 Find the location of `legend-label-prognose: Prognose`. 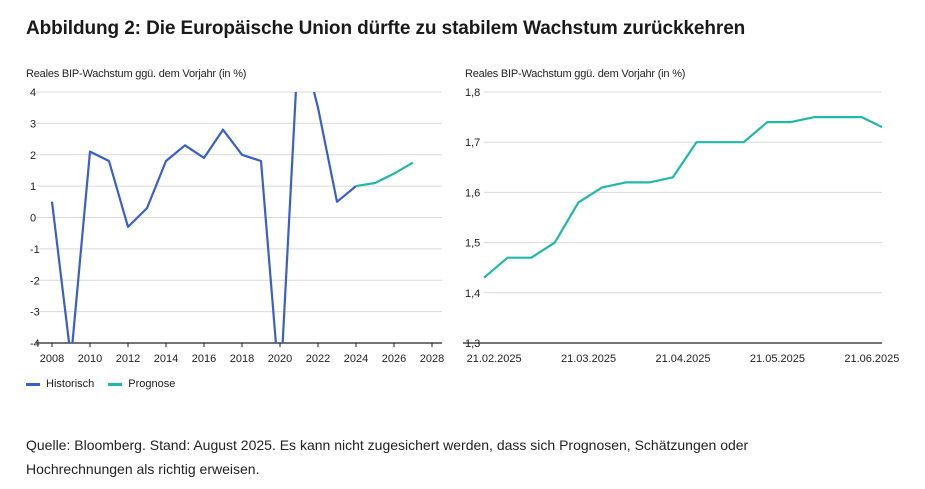

legend-label-prognose: Prognose is located at coordinates (152, 384).